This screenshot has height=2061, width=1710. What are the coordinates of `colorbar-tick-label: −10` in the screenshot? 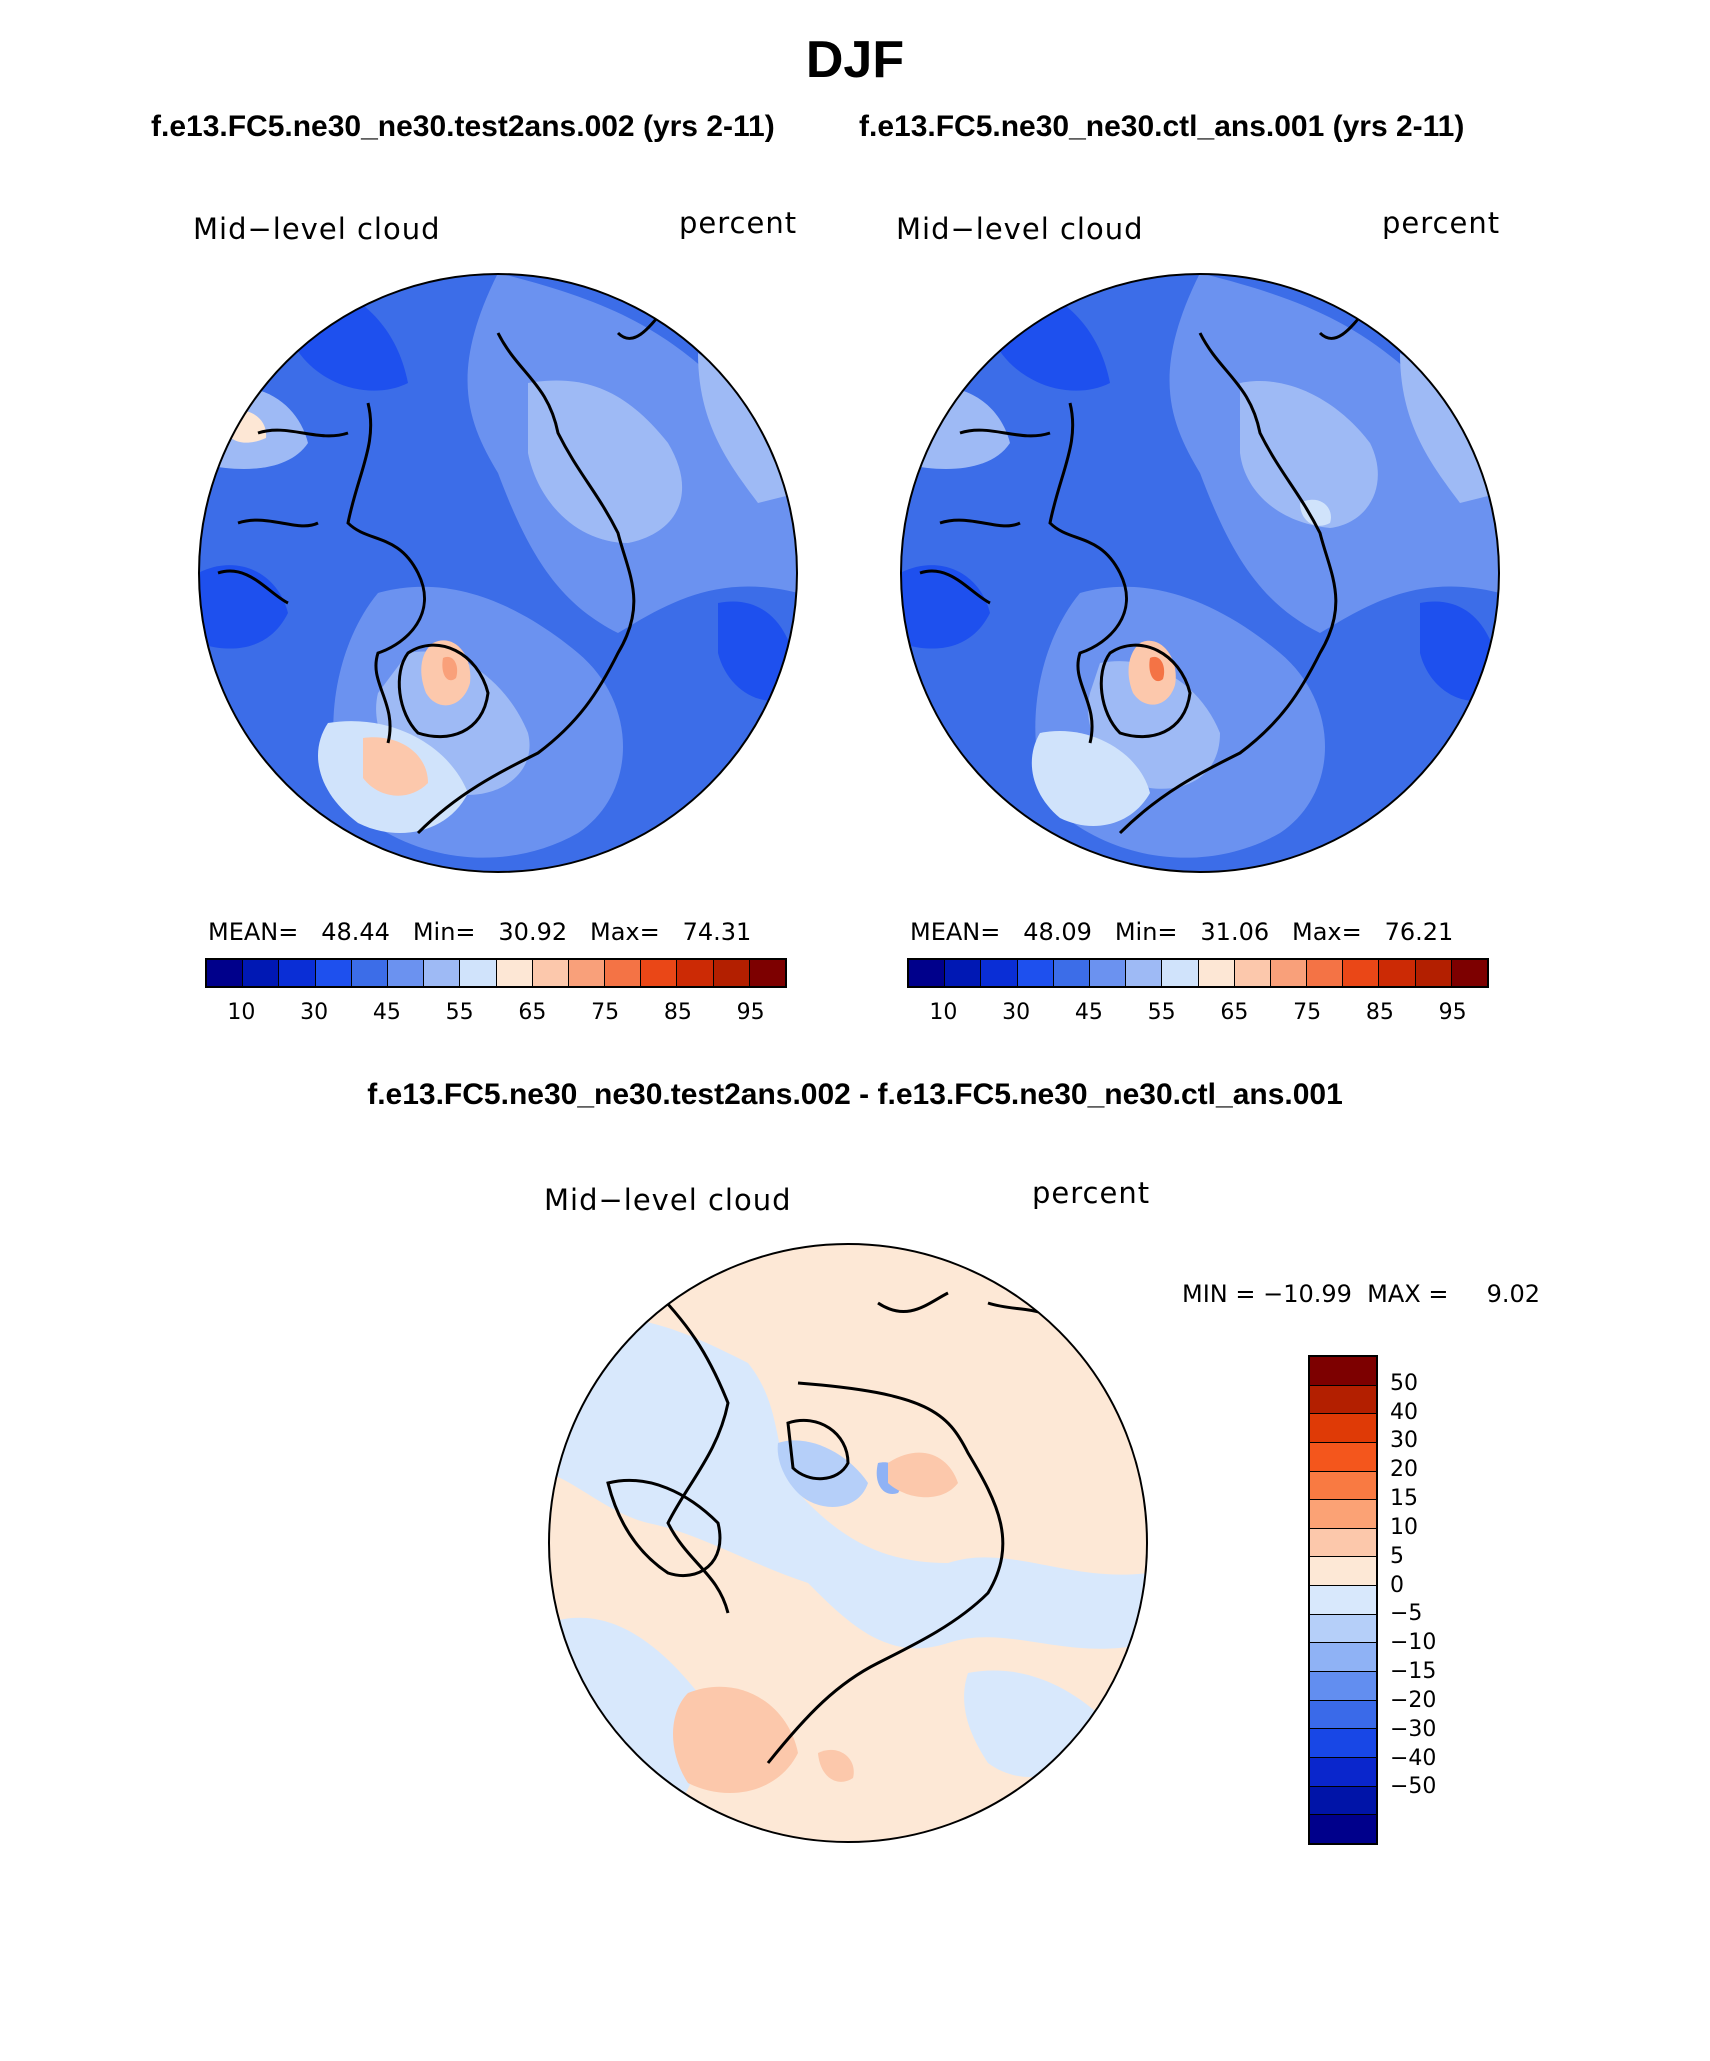 It's located at (1413, 1643).